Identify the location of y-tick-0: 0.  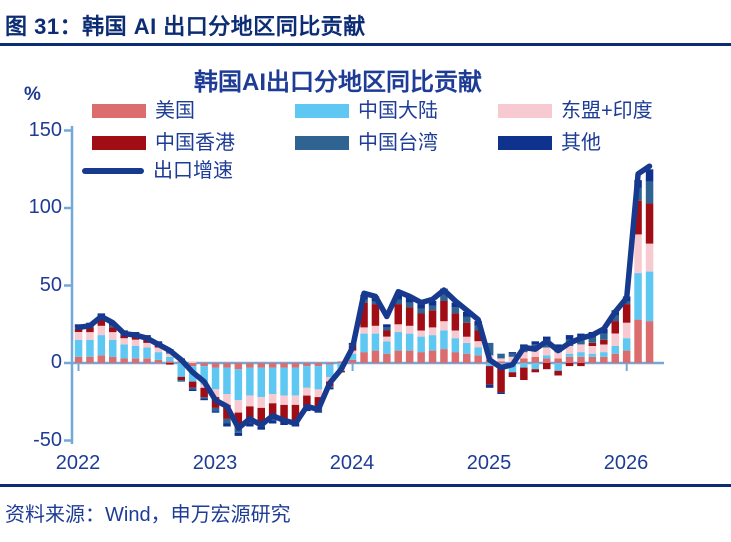
(56, 362).